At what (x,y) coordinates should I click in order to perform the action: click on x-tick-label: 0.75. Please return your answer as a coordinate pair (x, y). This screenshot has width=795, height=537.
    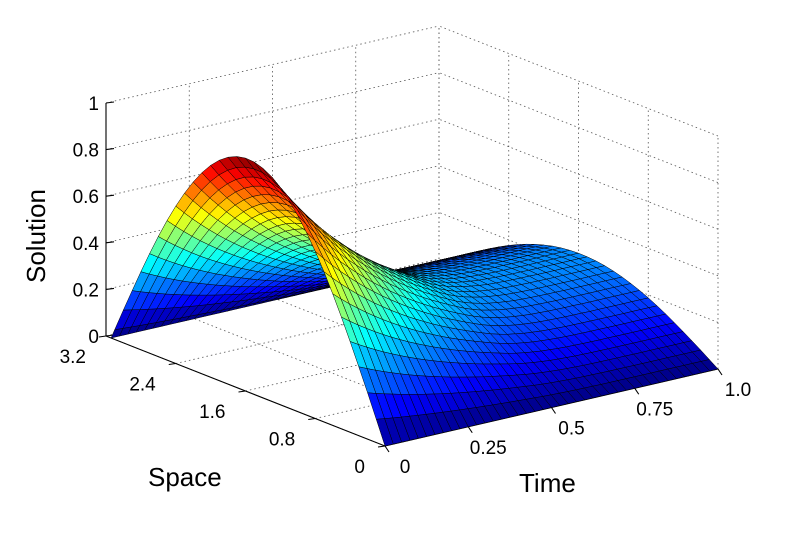
    Looking at the image, I should click on (654, 409).